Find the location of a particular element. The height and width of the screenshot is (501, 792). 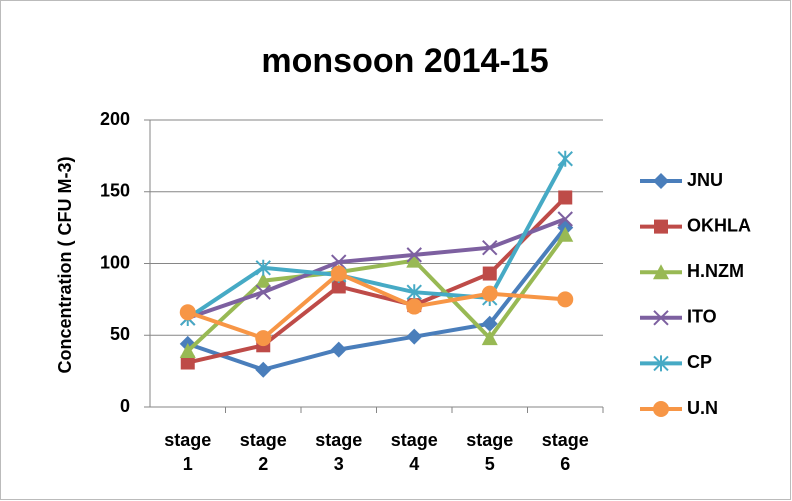

y-tick-label: 100 is located at coordinates (115, 262).